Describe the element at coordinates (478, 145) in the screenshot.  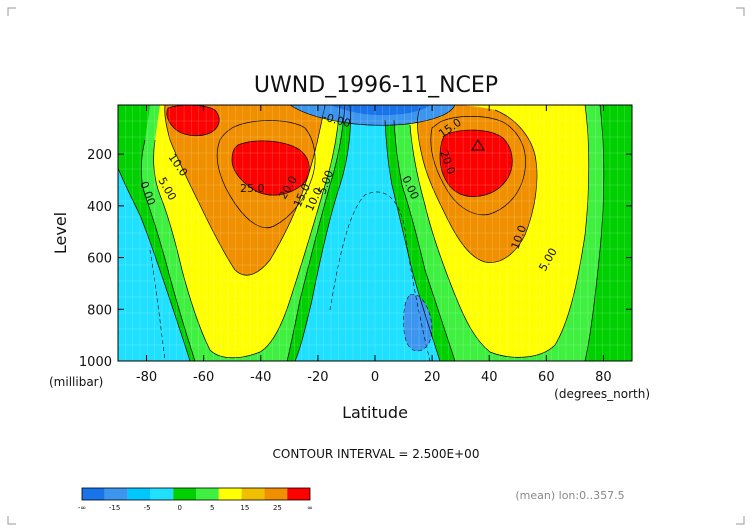
I see `triangle-marker-icon` at that location.